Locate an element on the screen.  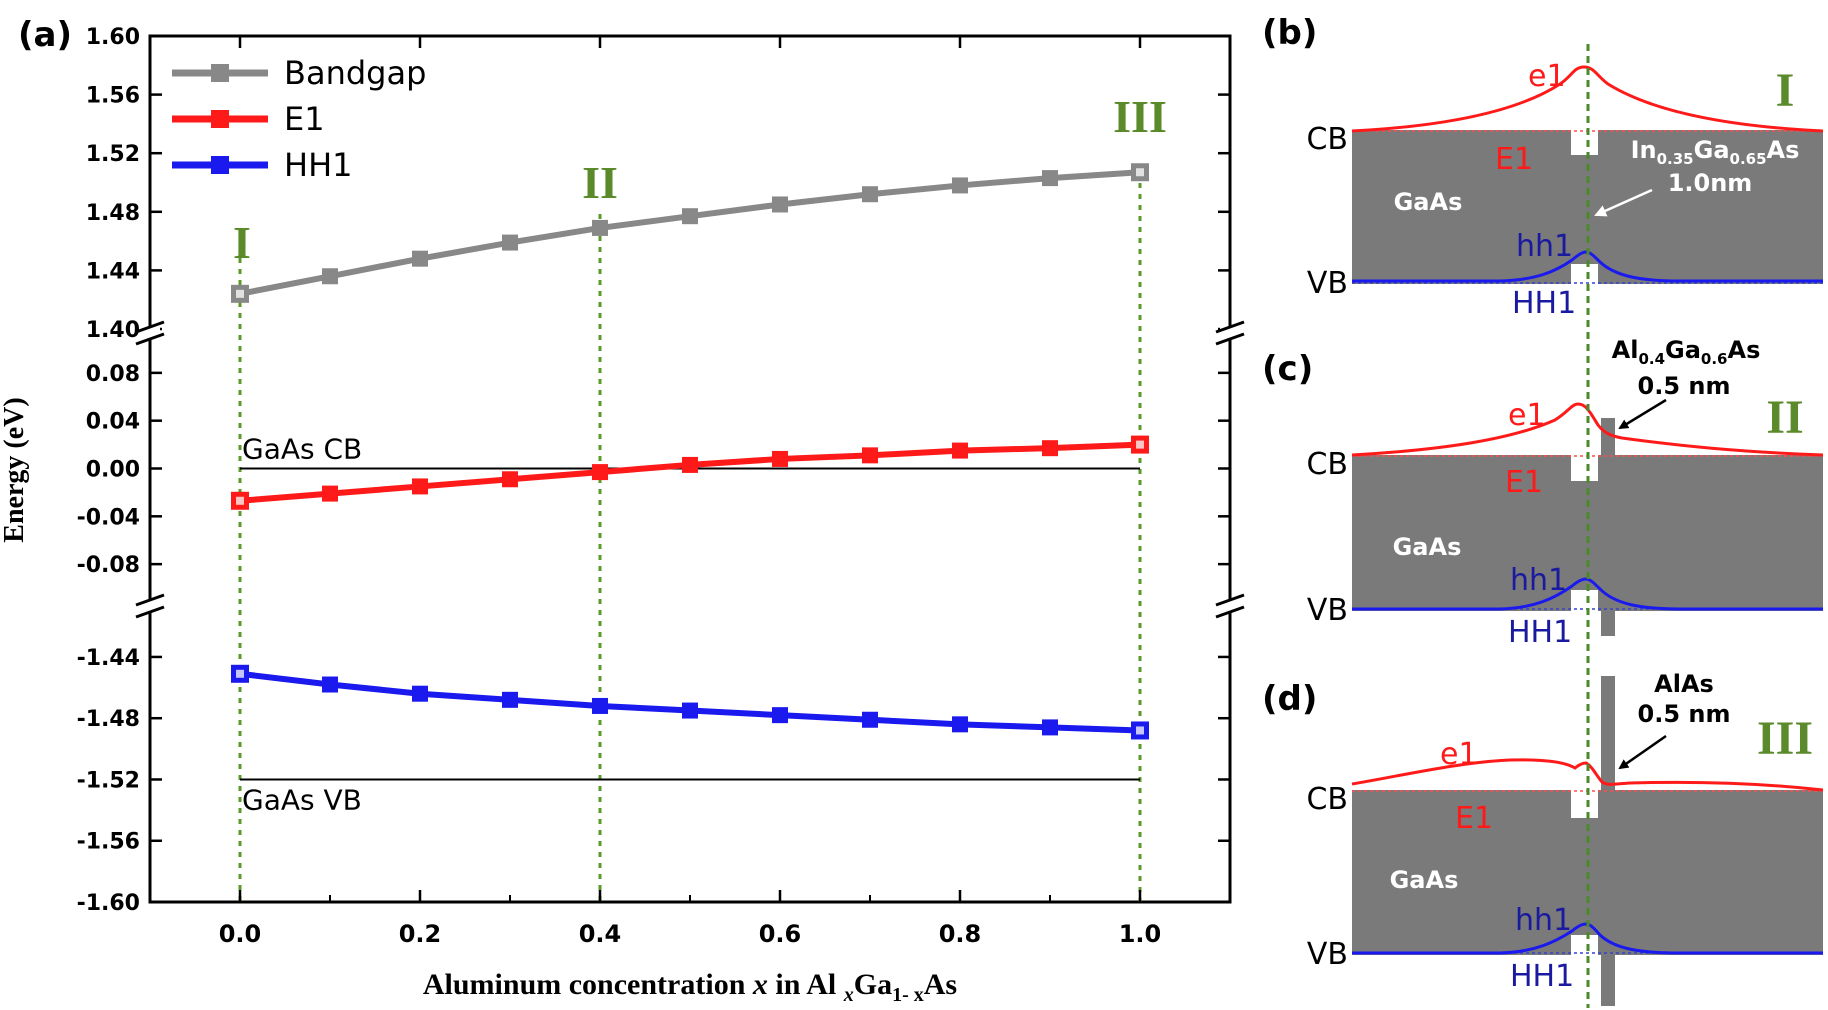
x-axis-label: Aluminum concentration x in Al xGa1- xAs is located at coordinates (690, 987).